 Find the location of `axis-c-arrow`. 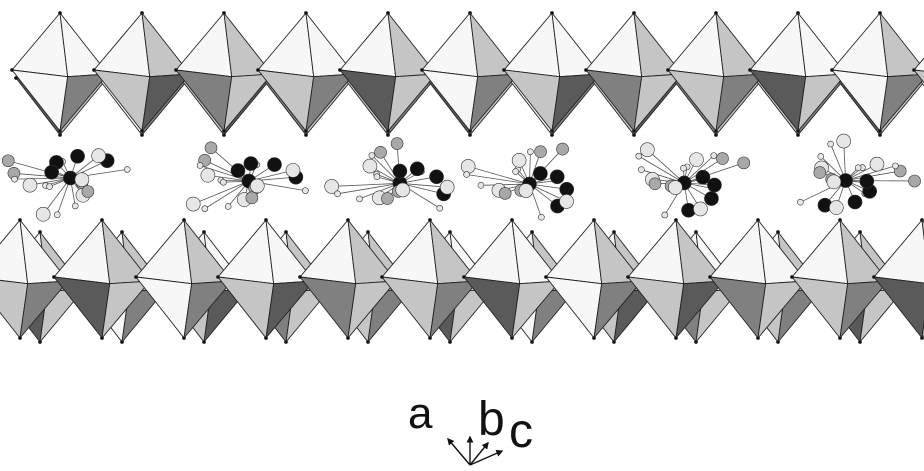

axis-c-arrow is located at coordinates (479, 453).